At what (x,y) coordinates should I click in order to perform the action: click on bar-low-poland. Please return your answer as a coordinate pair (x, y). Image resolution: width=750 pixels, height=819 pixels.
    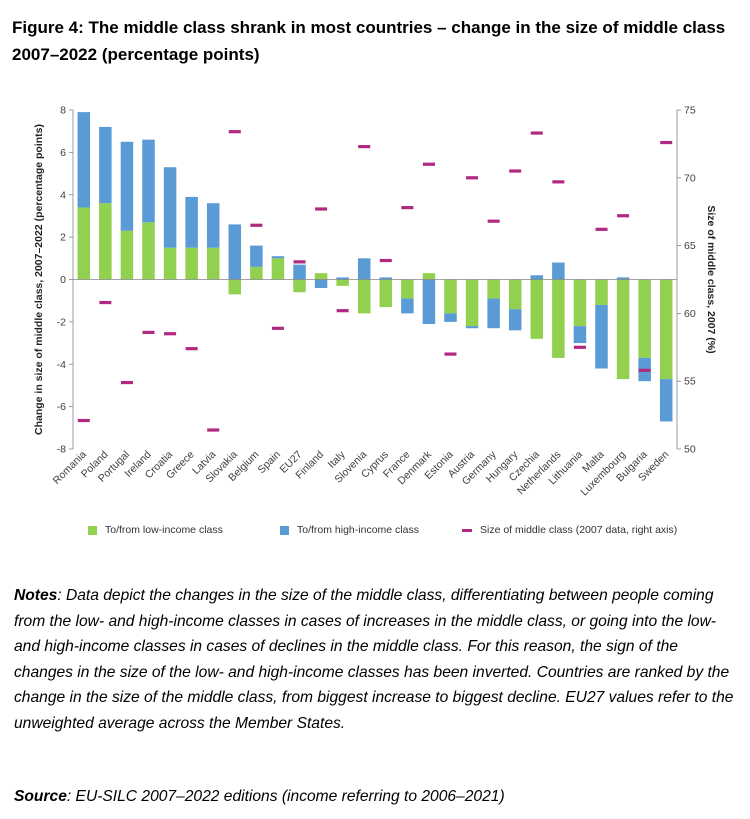
    Looking at the image, I should click on (105, 241).